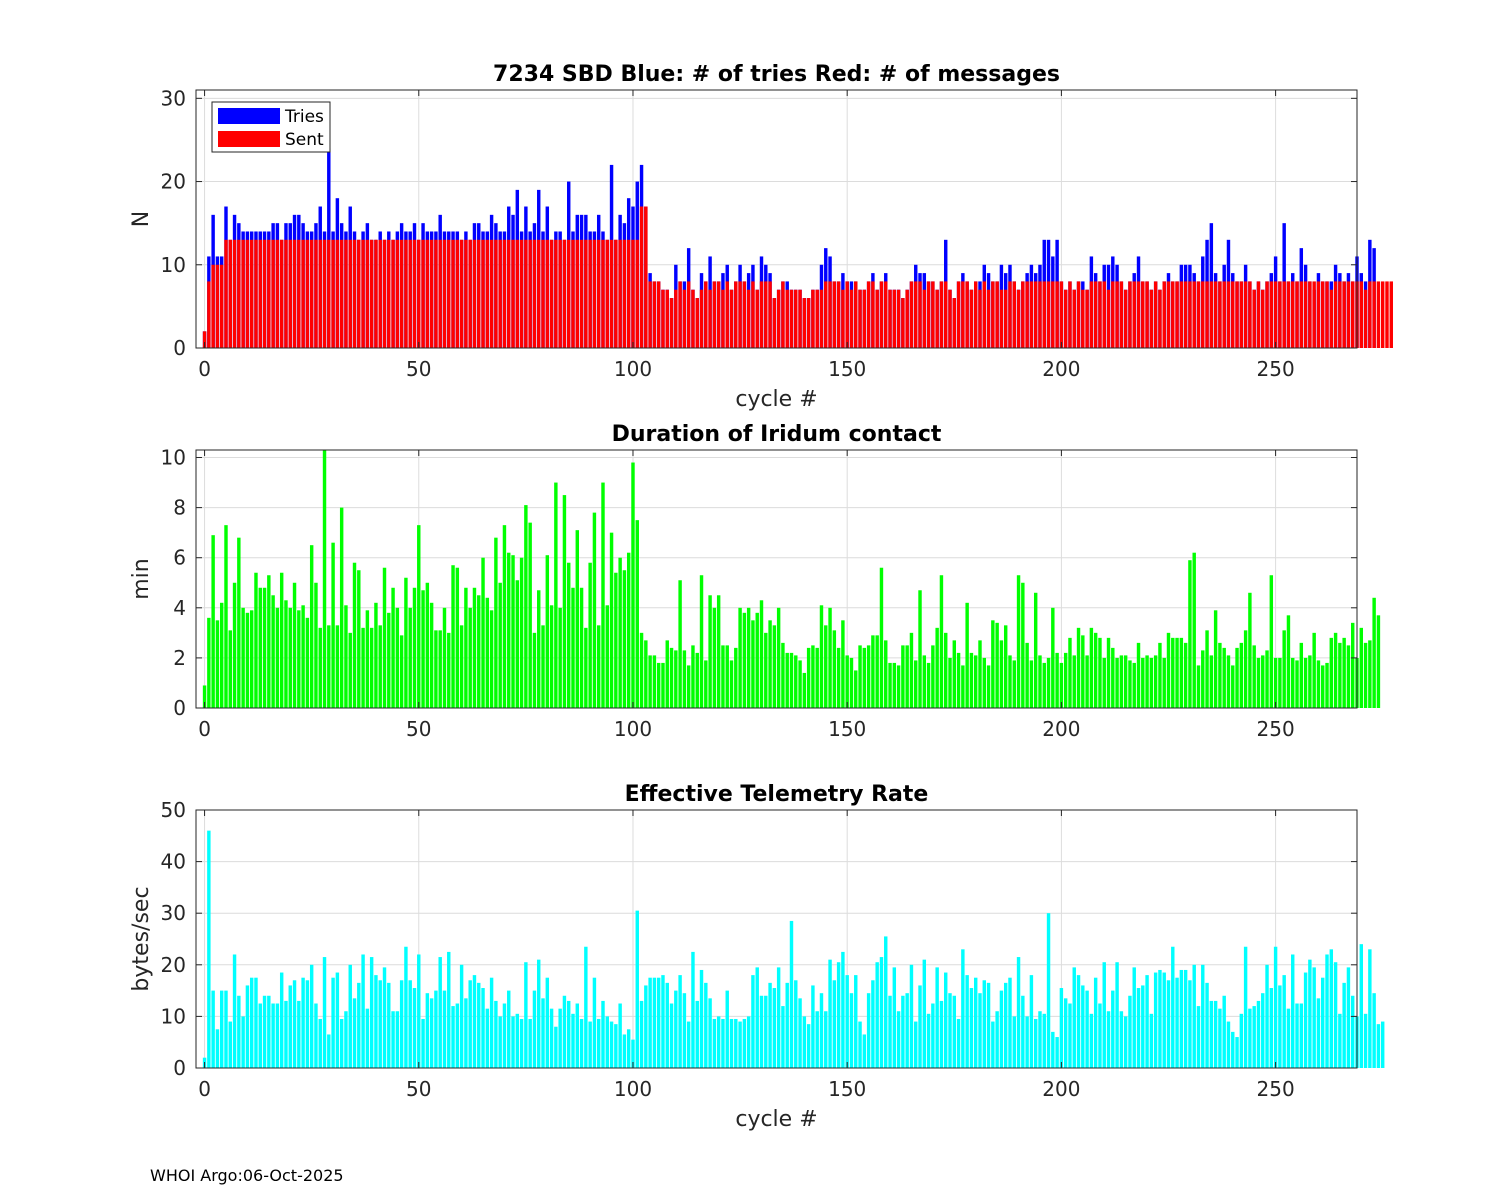 Image resolution: width=1500 pixels, height=1200 pixels. What do you see at coordinates (1061, 729) in the screenshot?
I see `x-tick-label: 200` at bounding box center [1061, 729].